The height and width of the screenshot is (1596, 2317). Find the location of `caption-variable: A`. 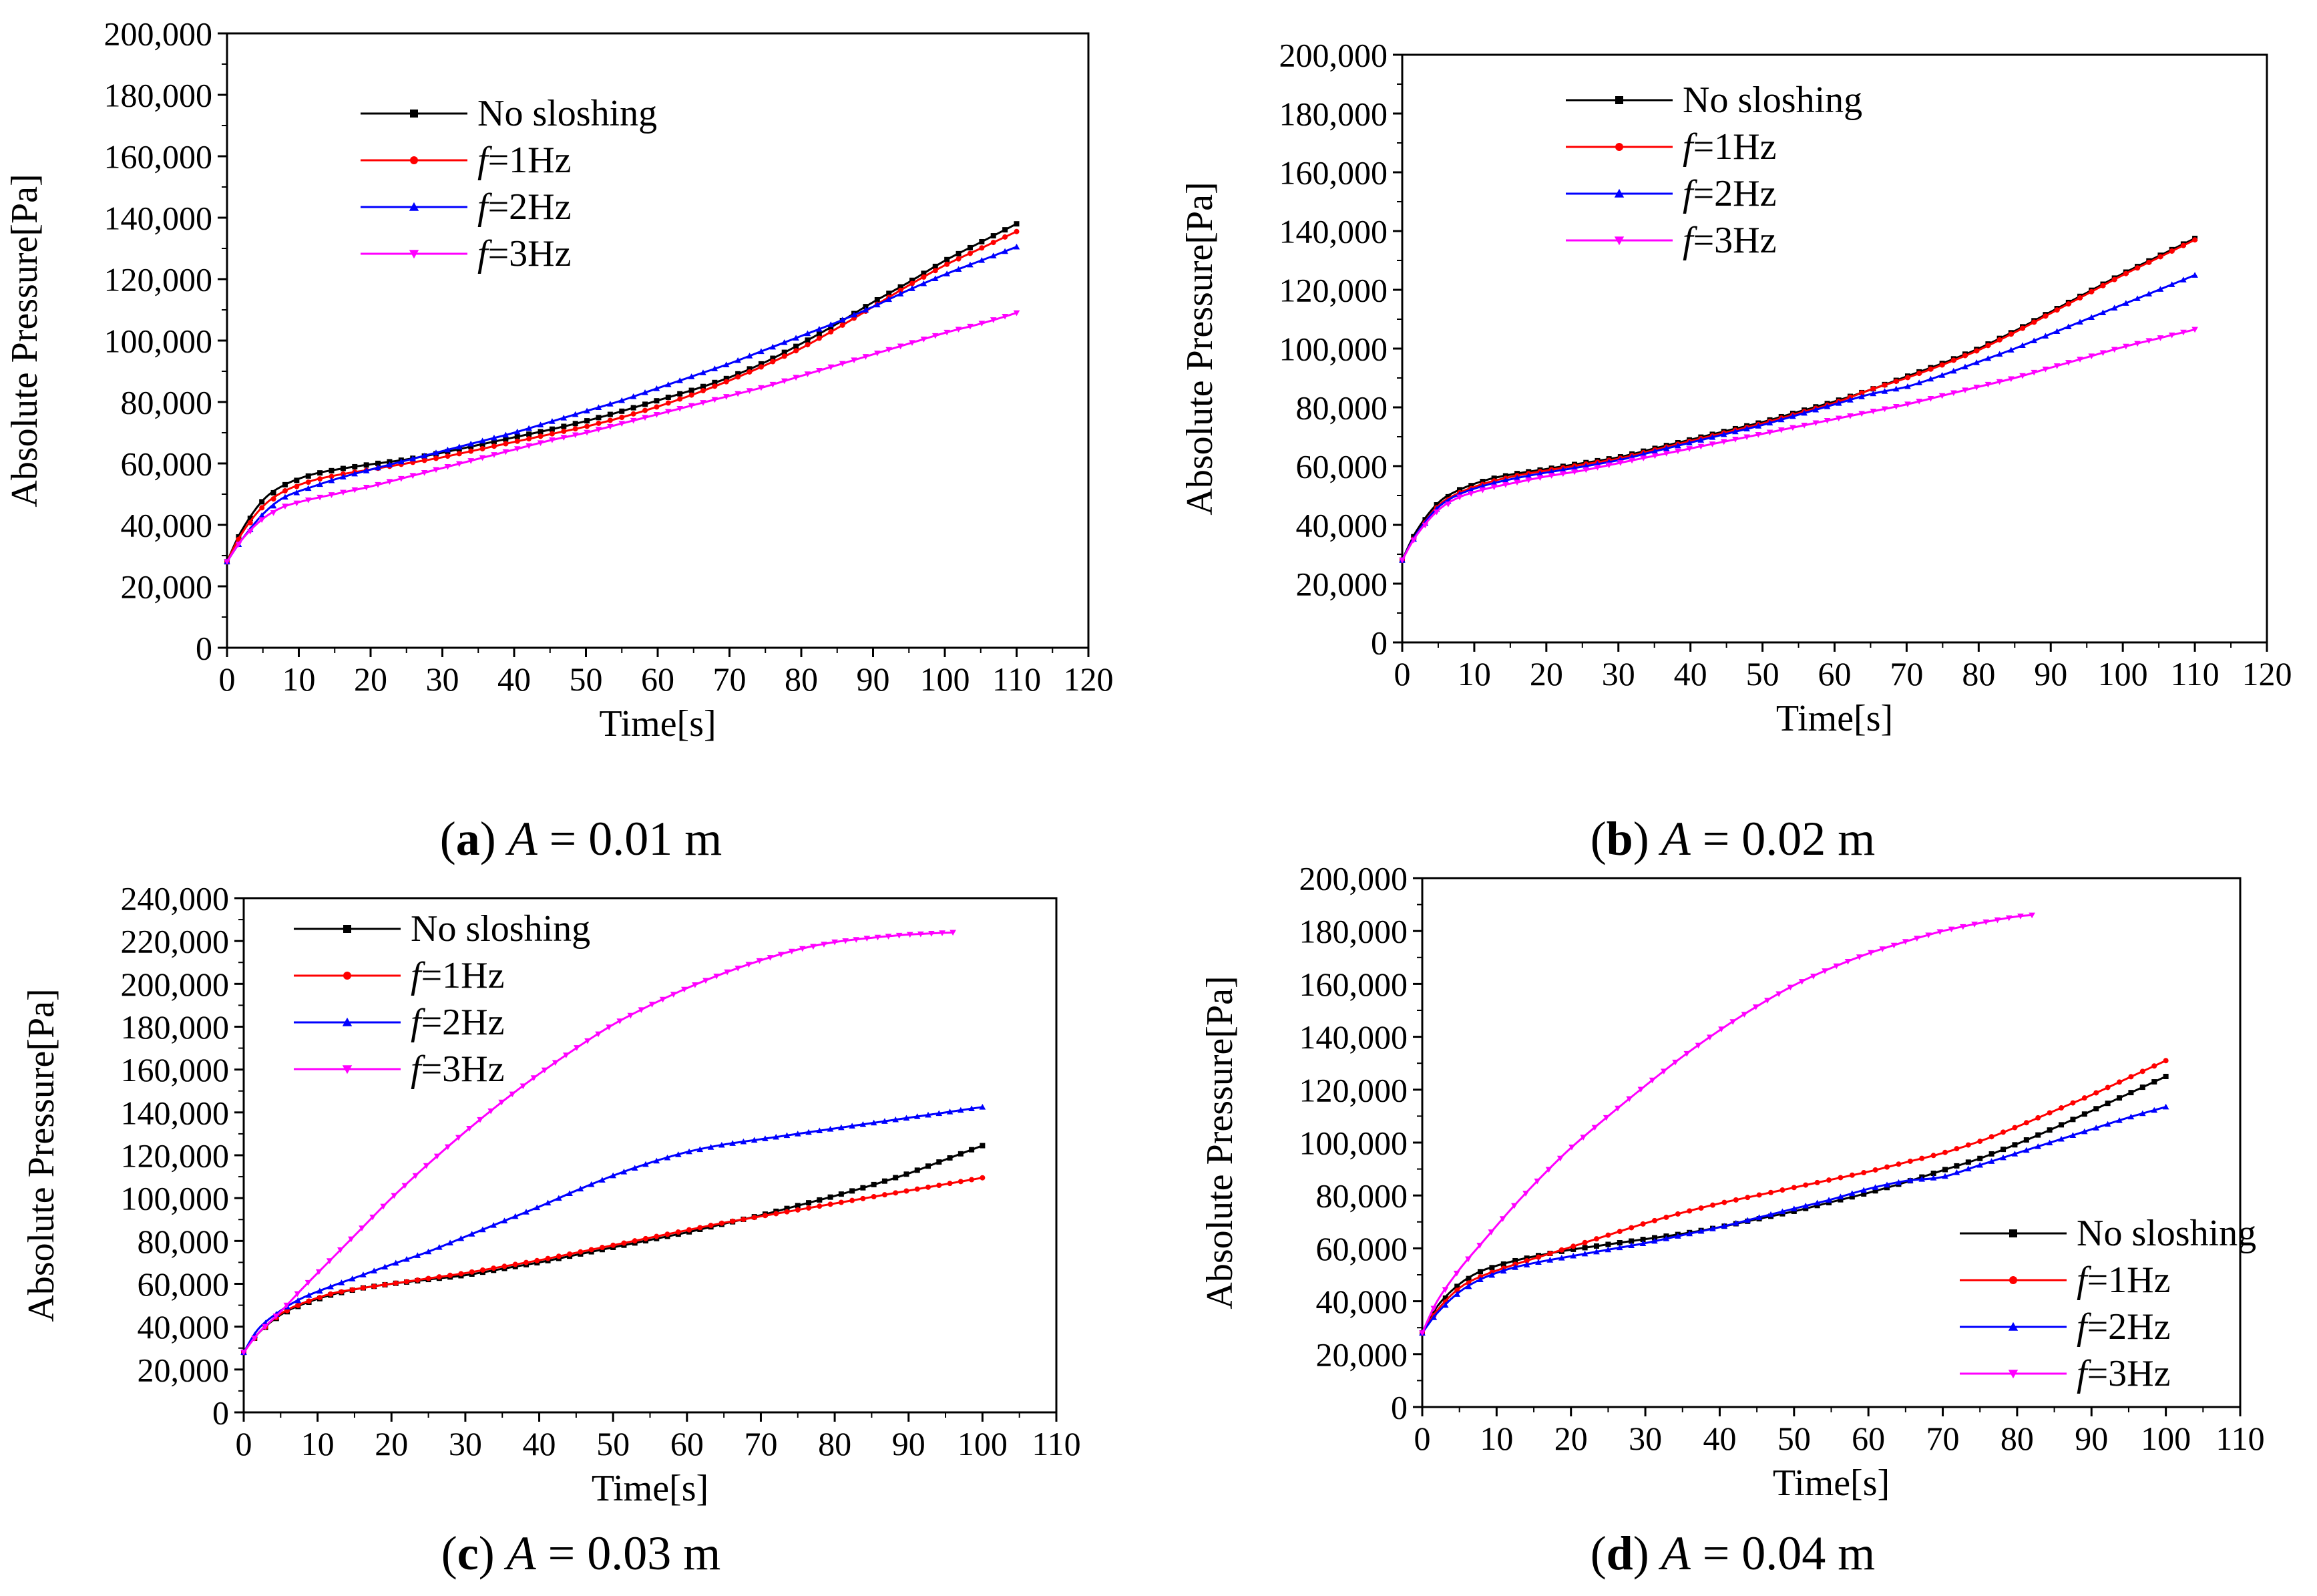

caption-variable: A is located at coordinates (1676, 1554).